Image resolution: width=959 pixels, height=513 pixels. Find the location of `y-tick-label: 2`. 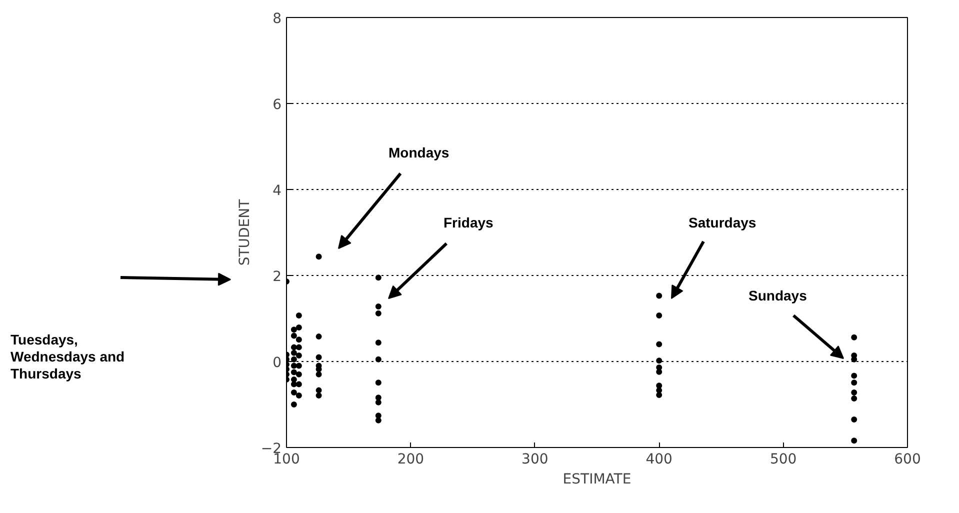

y-tick-label: 2 is located at coordinates (277, 277).